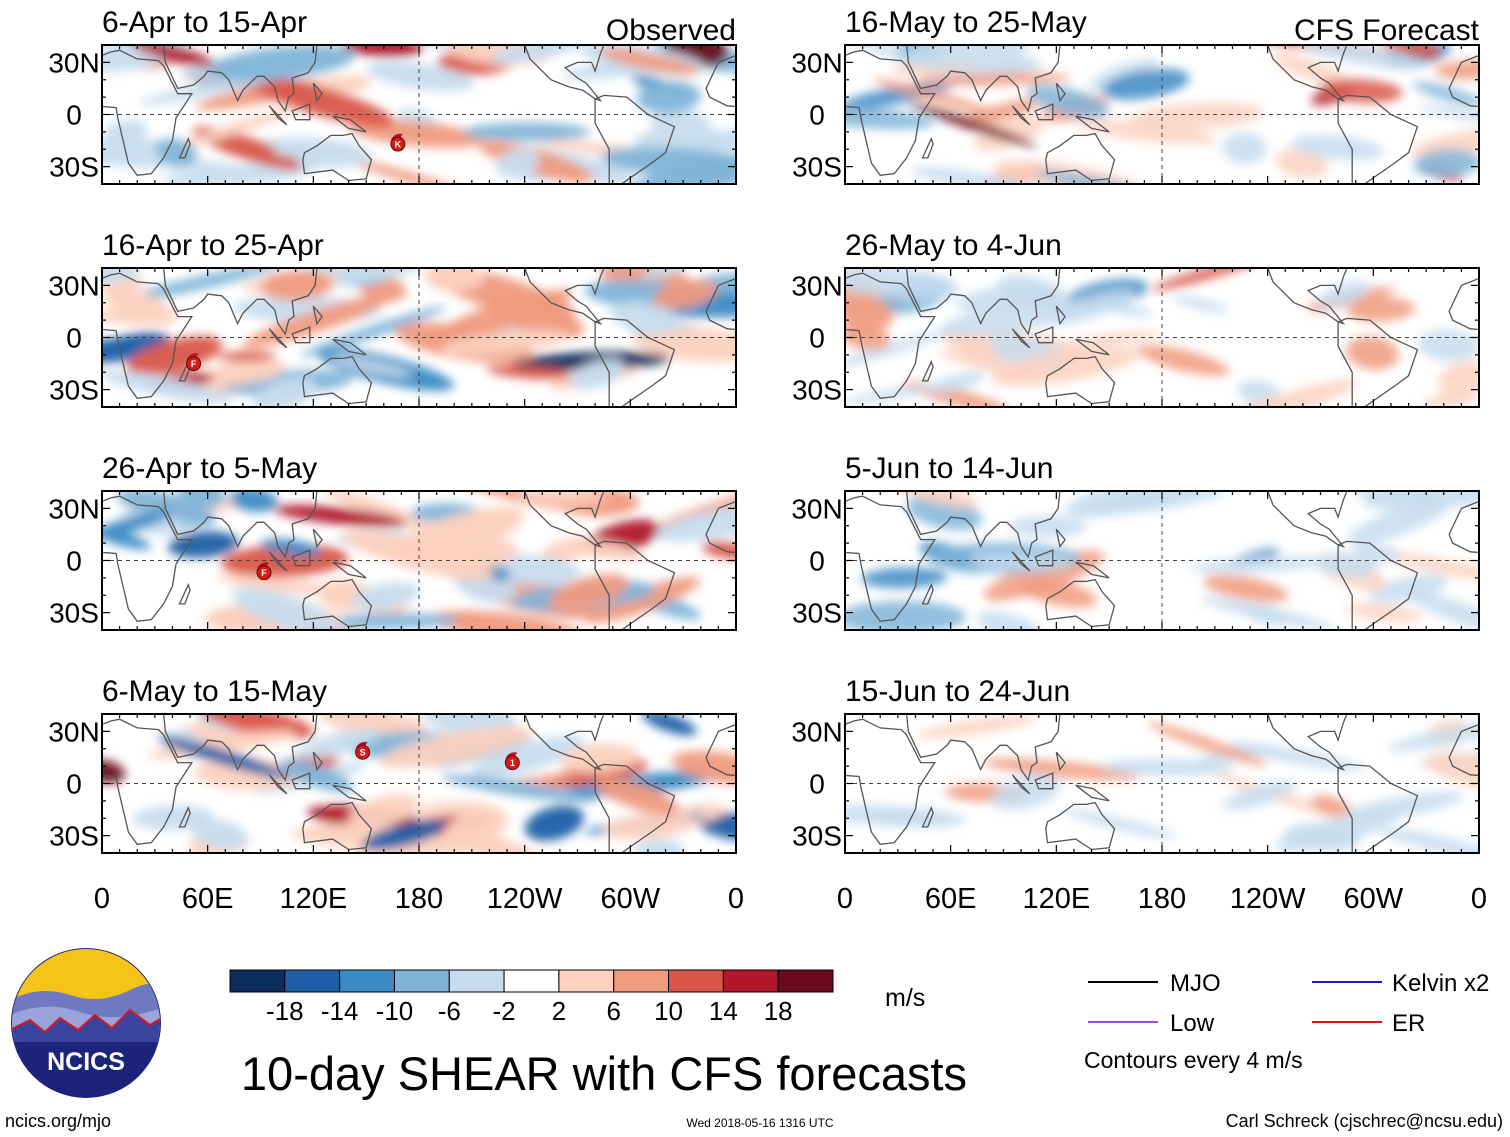 The image size is (1510, 1137). I want to click on forecast-label: CFS Forecast, so click(1387, 30).